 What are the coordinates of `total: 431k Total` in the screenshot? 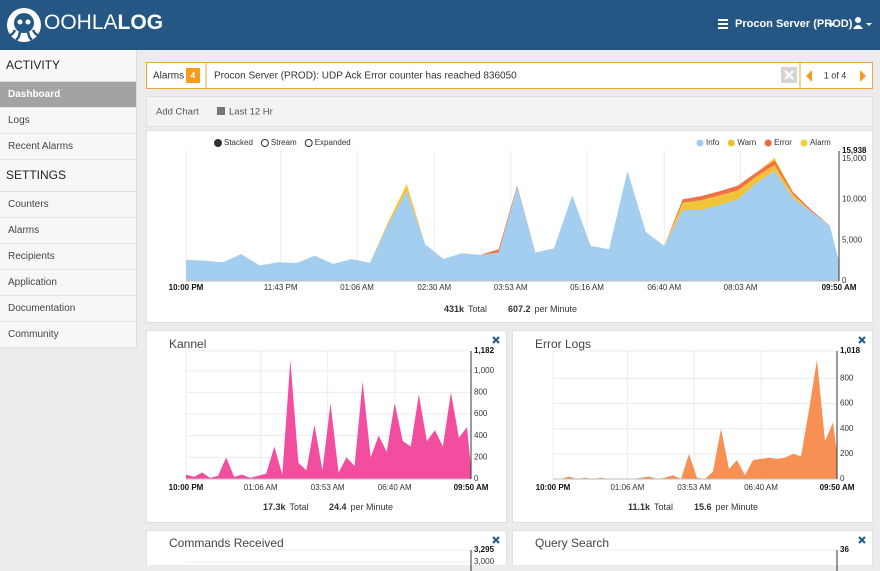 It's located at (465, 309).